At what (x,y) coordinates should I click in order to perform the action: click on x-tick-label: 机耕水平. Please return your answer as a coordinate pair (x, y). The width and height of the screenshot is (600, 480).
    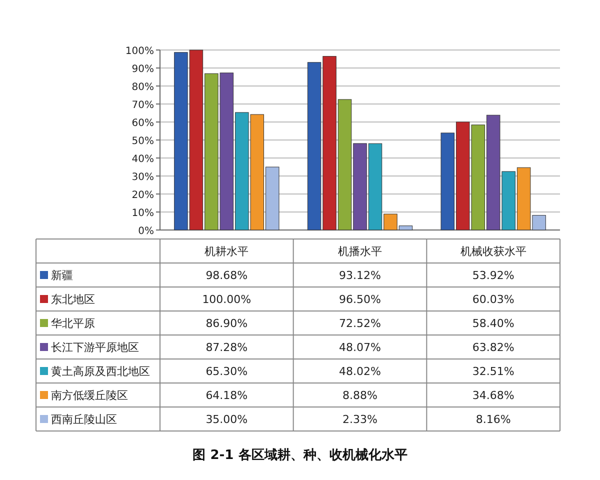
    Looking at the image, I should click on (226, 251).